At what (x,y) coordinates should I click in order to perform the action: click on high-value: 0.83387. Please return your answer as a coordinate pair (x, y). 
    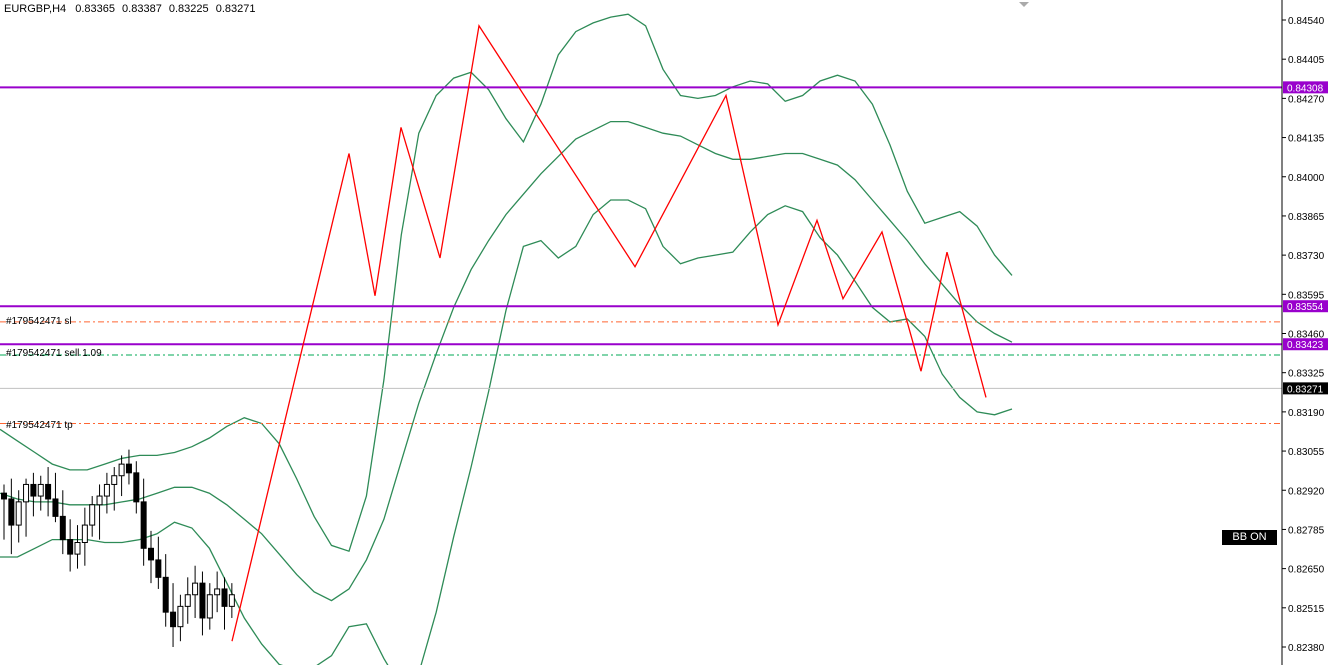
    Looking at the image, I should click on (142, 9).